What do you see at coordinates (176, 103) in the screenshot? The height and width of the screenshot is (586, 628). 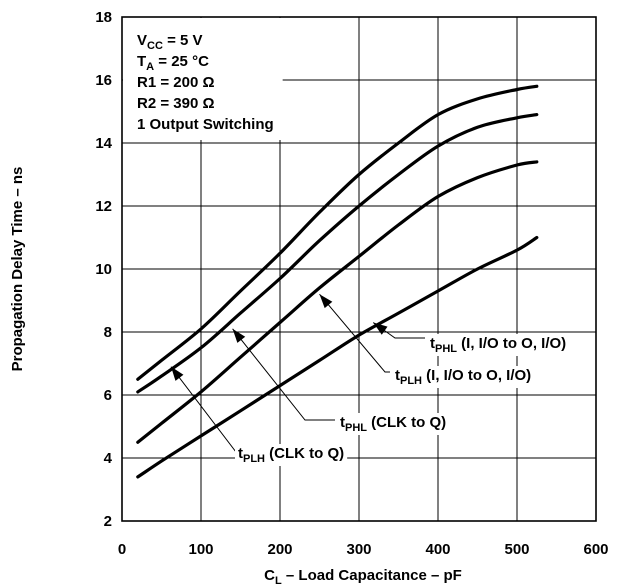 I see `condition-line: R2 = 390 Ω` at bounding box center [176, 103].